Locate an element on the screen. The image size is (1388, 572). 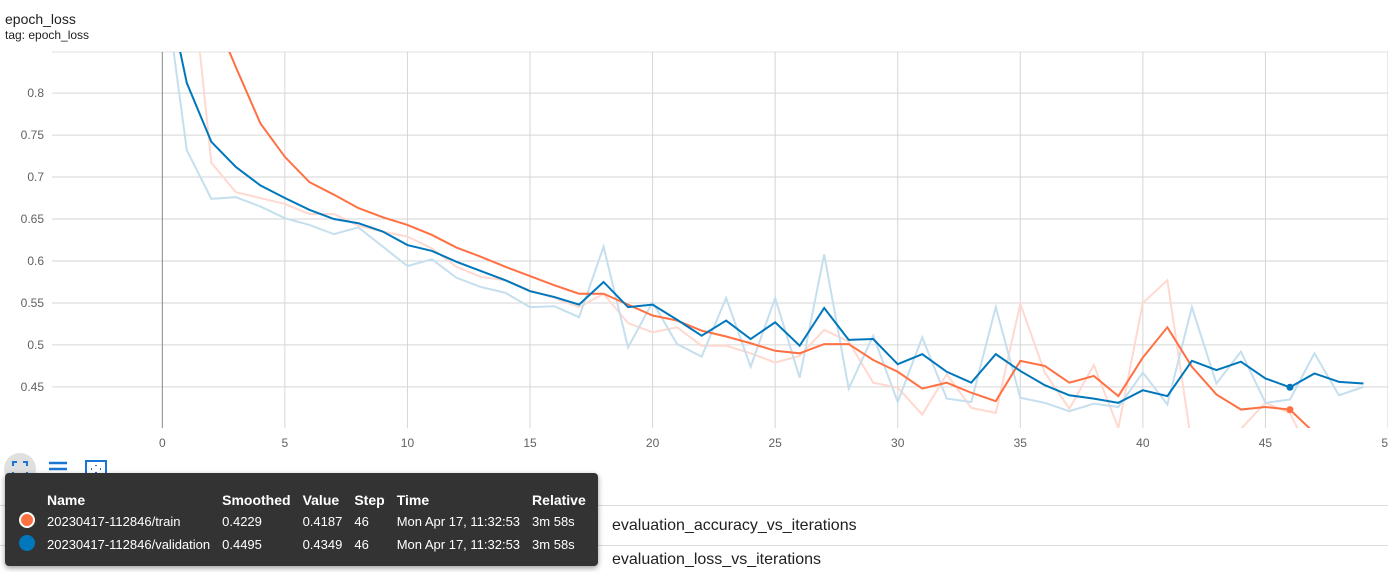
validation-color-swatch is located at coordinates (27, 543).